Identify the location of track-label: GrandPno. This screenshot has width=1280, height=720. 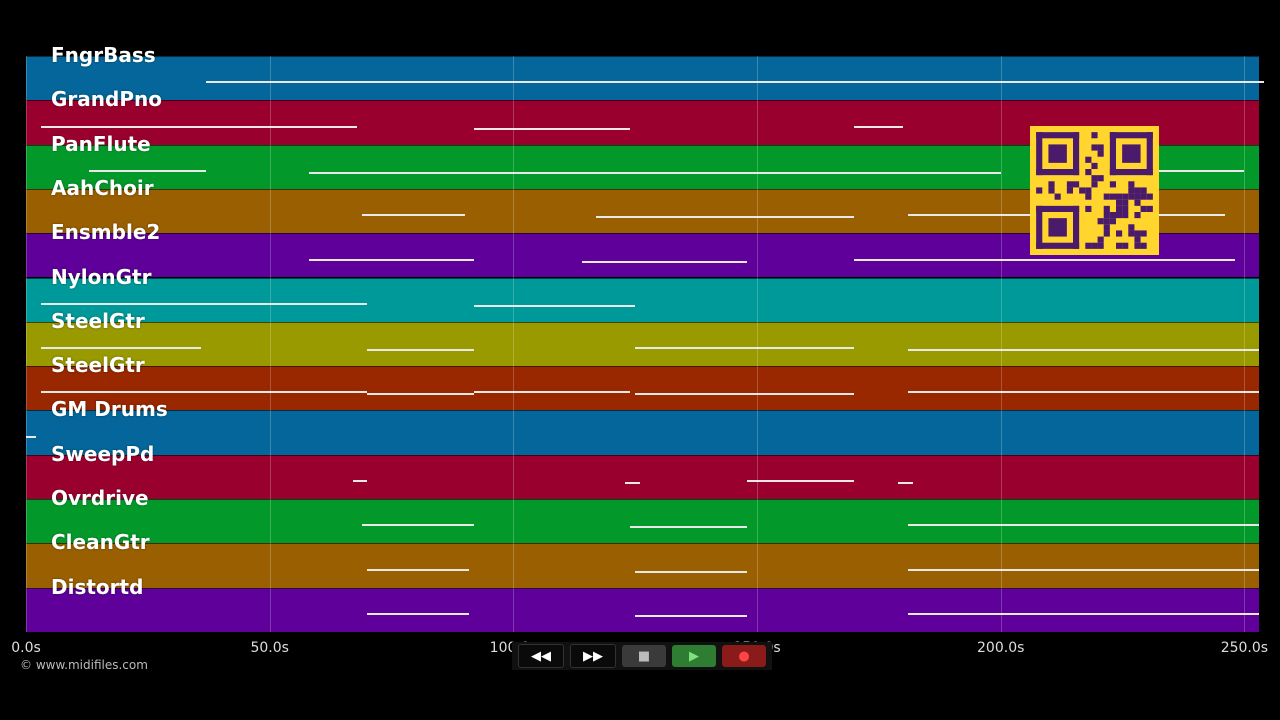
(106, 99).